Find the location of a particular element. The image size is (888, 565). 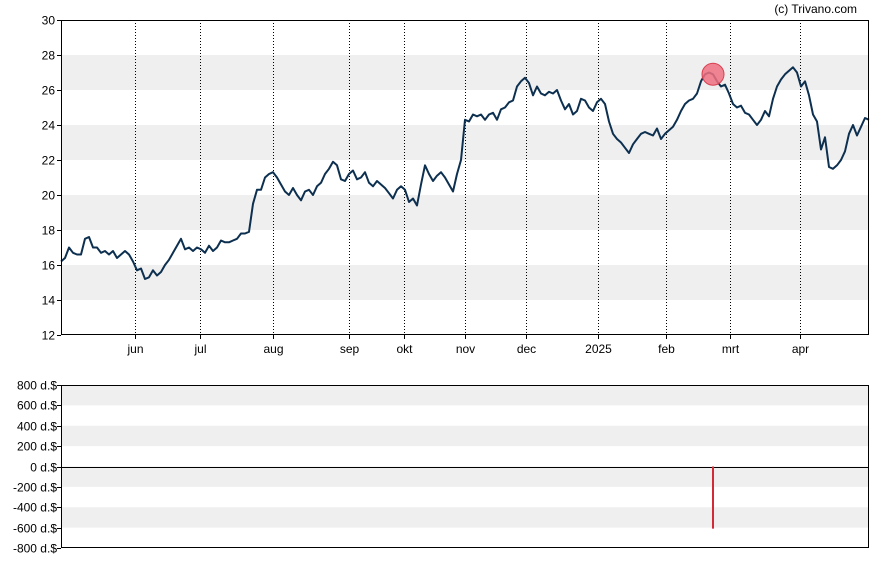

x-tick-label: dec is located at coordinates (526, 349).